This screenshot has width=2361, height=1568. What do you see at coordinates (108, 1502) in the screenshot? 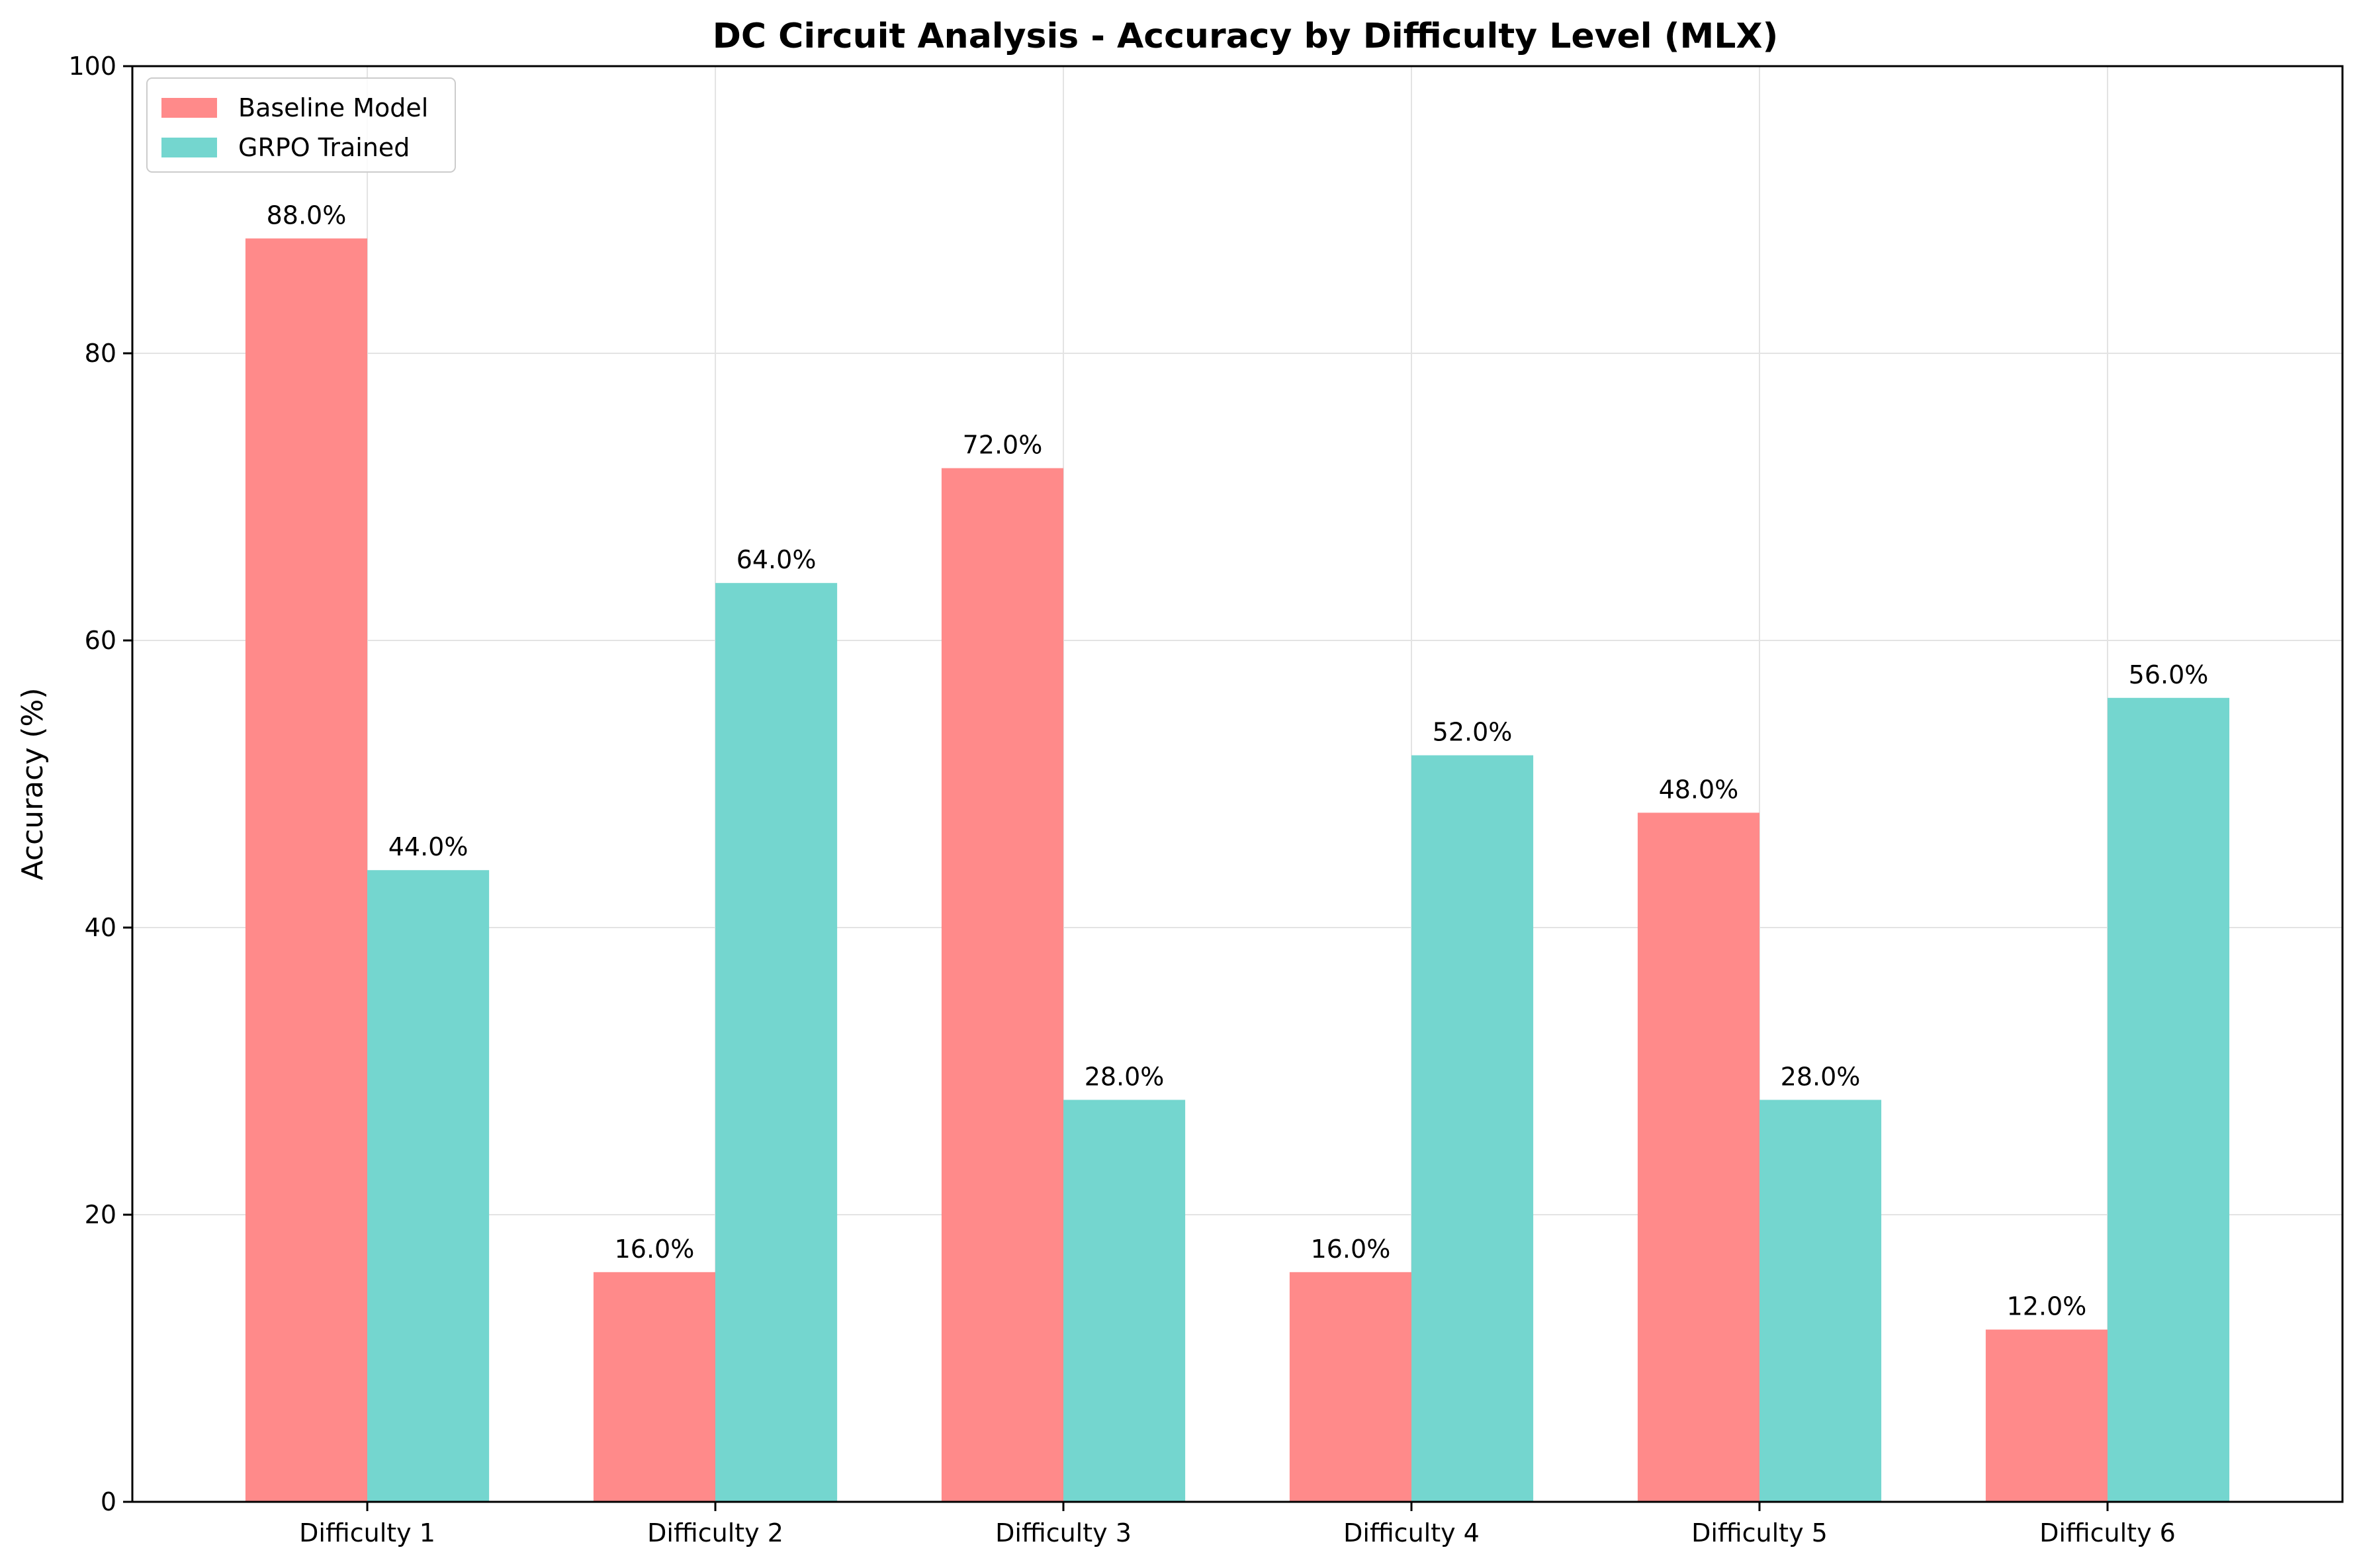
I see `y-tick-label: 0` at bounding box center [108, 1502].